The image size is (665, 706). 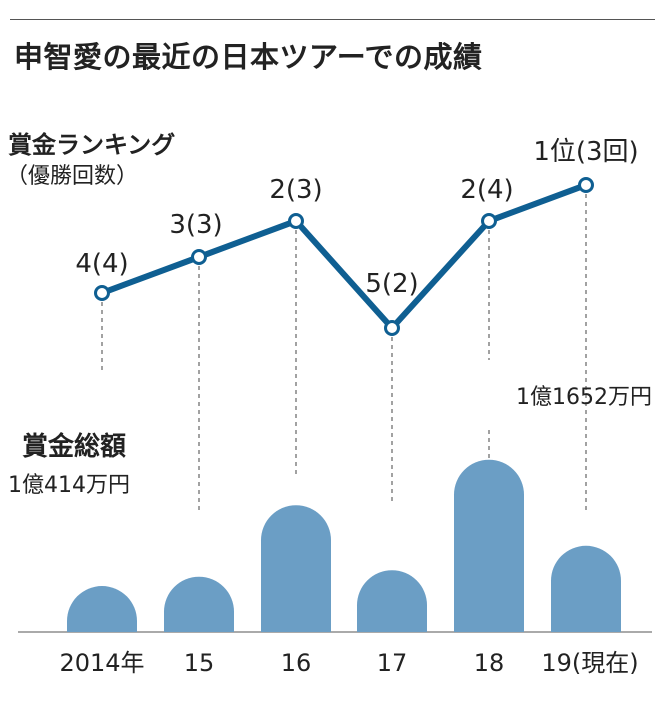 What do you see at coordinates (332, 19) in the screenshot?
I see `top-rule` at bounding box center [332, 19].